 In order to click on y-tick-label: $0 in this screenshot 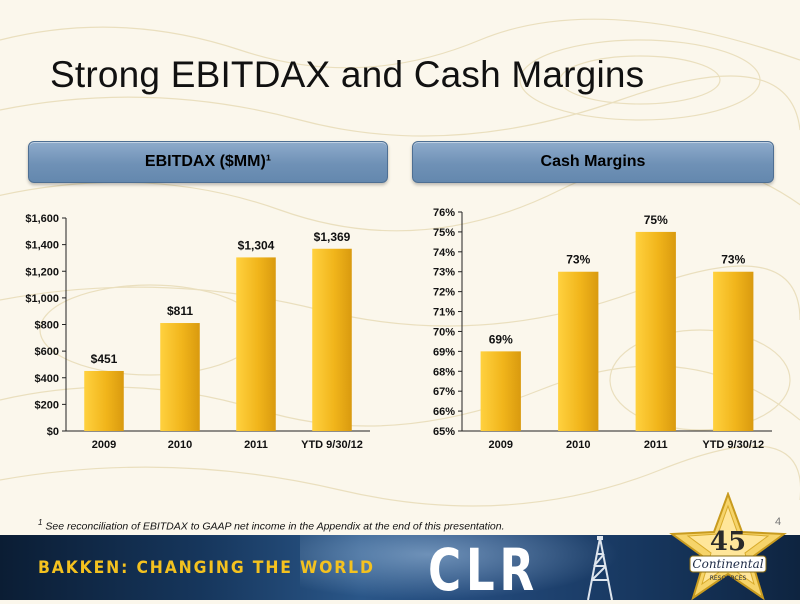, I will do `click(53, 432)`.